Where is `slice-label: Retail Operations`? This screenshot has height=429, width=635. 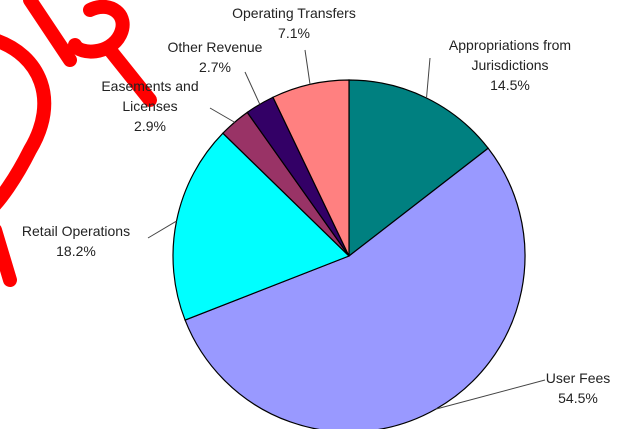 slice-label: Retail Operations is located at coordinates (76, 231).